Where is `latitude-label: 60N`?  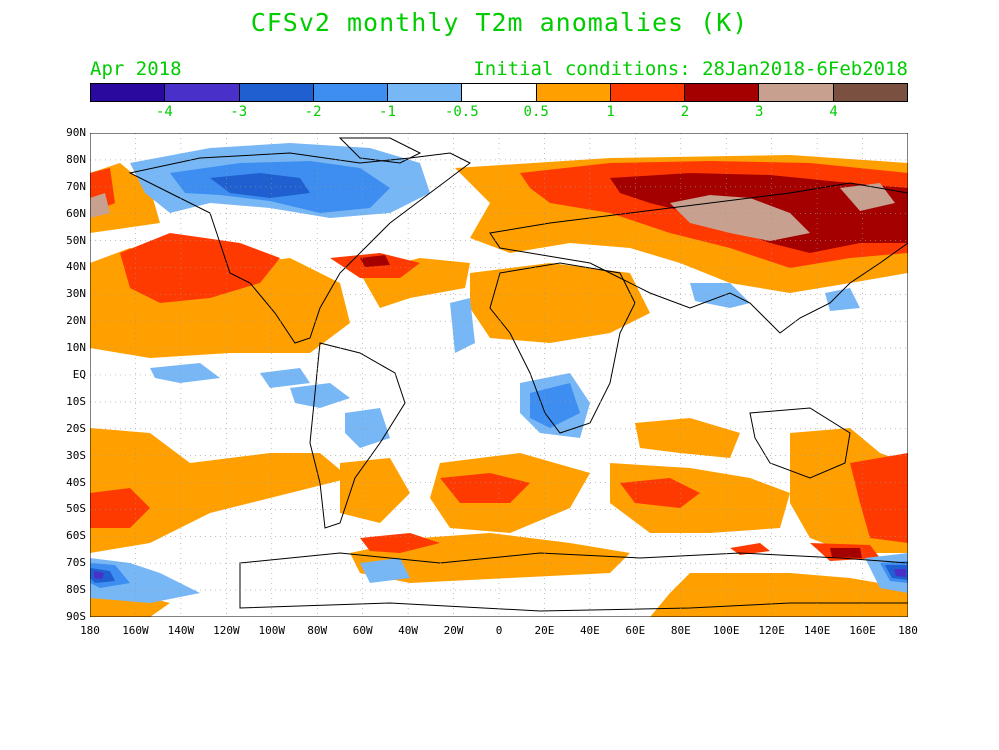
latitude-label: 60N is located at coordinates (76, 213).